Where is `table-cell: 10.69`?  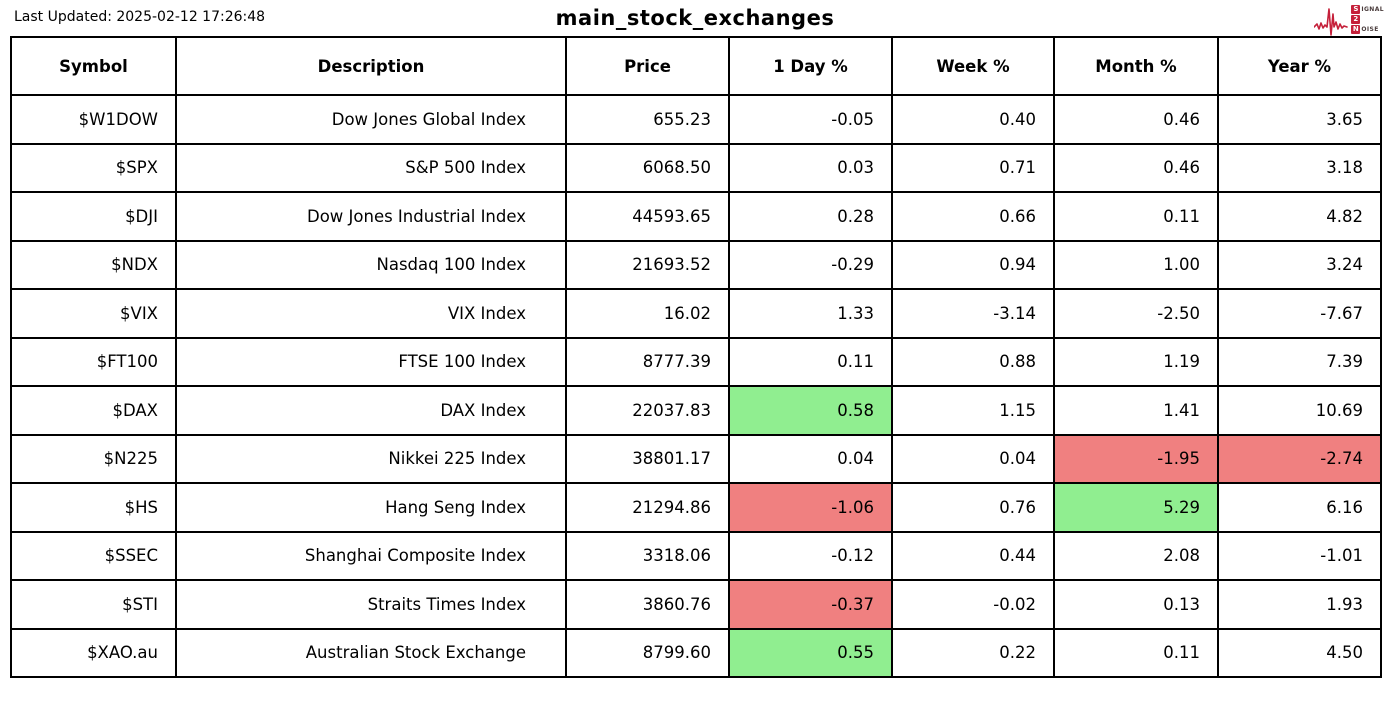 table-cell: 10.69 is located at coordinates (1299, 410).